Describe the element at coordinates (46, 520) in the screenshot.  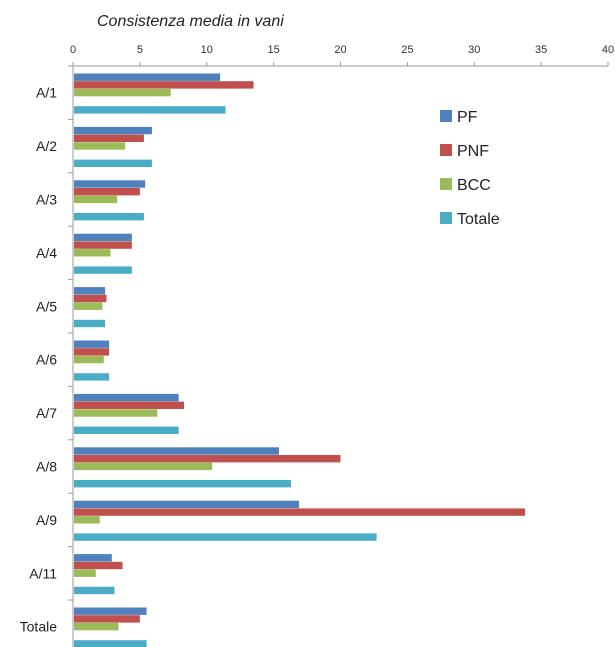
I see `category-label: A/9` at that location.